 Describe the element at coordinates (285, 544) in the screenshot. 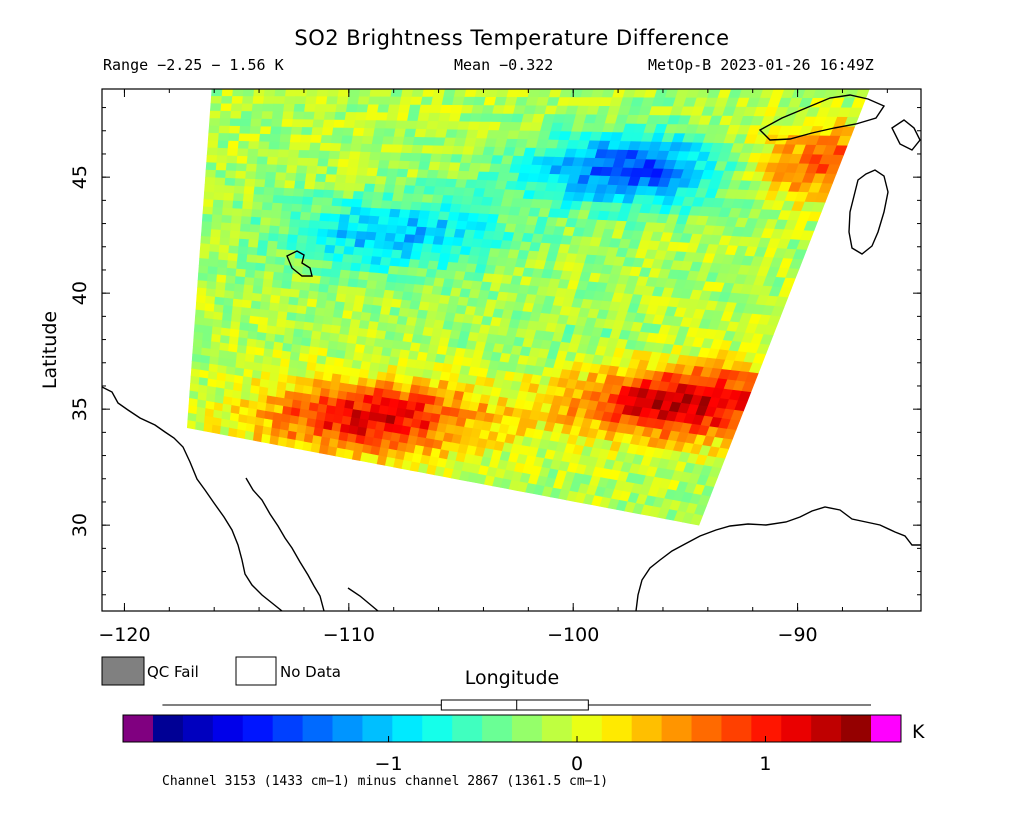

I see `gulf-california-line` at that location.